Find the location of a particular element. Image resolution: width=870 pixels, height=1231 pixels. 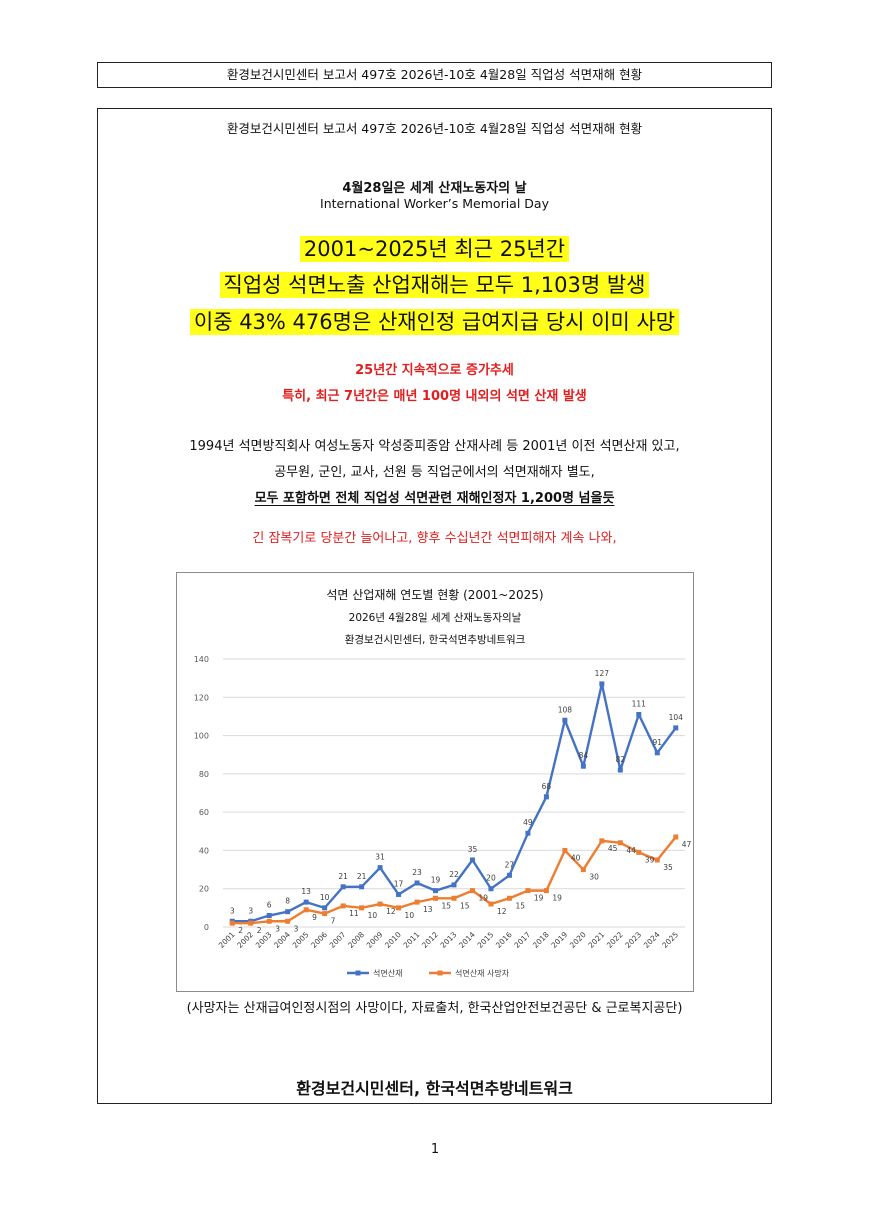

x-tick-label: 2016 is located at coordinates (504, 940).